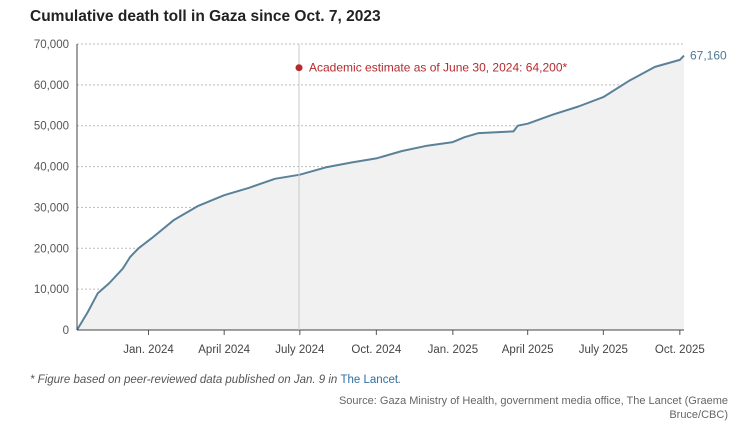 The image size is (740, 422). What do you see at coordinates (224, 350) in the screenshot?
I see `x-tick-label: April 2024` at bounding box center [224, 350].